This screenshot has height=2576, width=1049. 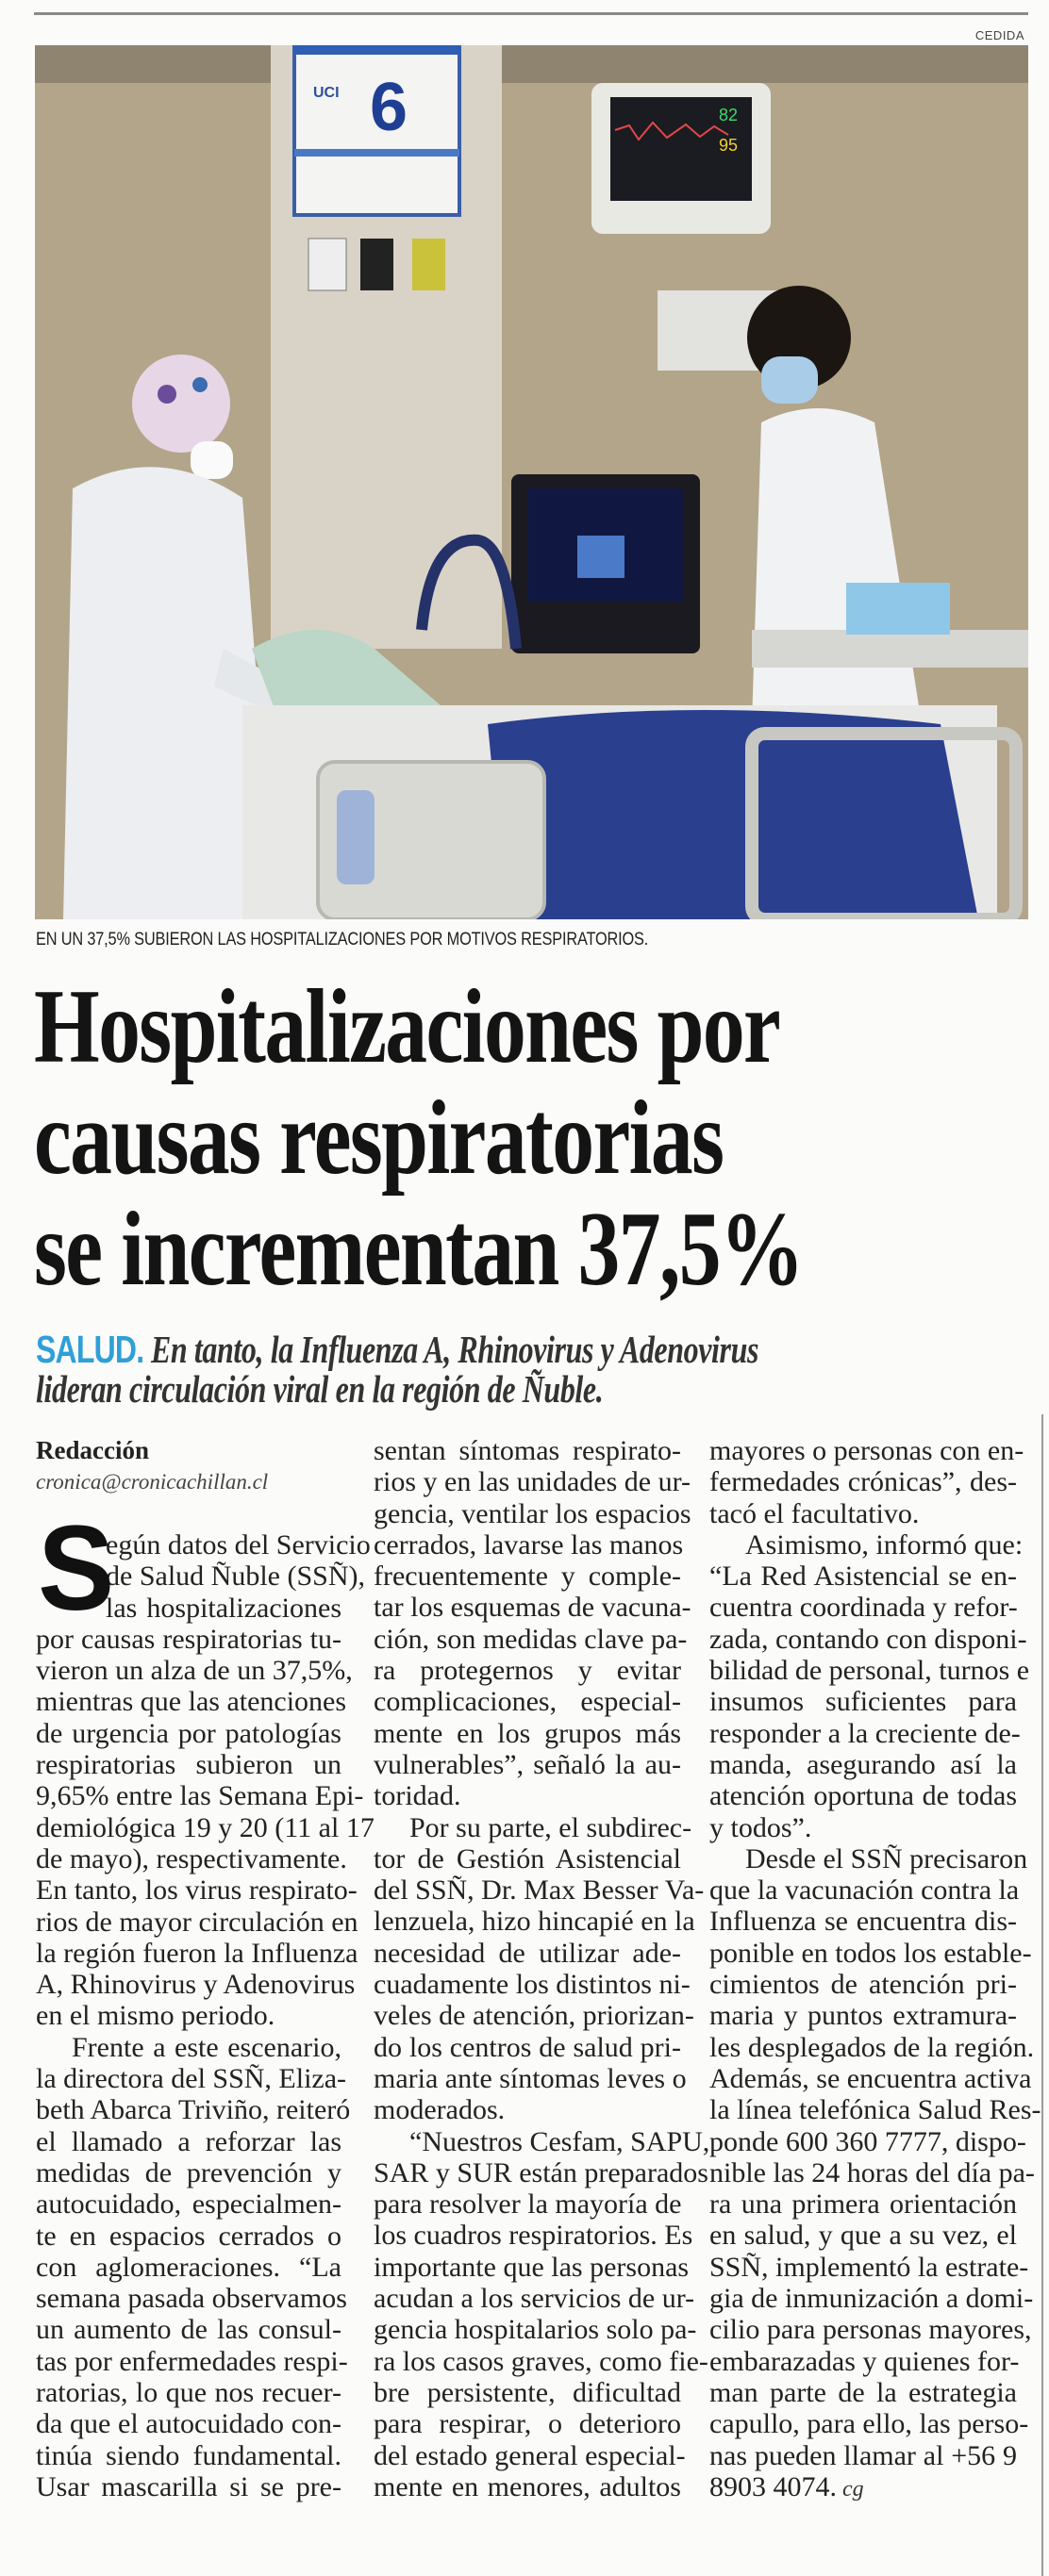 What do you see at coordinates (533, 2236) in the screenshot?
I see `text-line: los cuadros respiratorios. Es` at bounding box center [533, 2236].